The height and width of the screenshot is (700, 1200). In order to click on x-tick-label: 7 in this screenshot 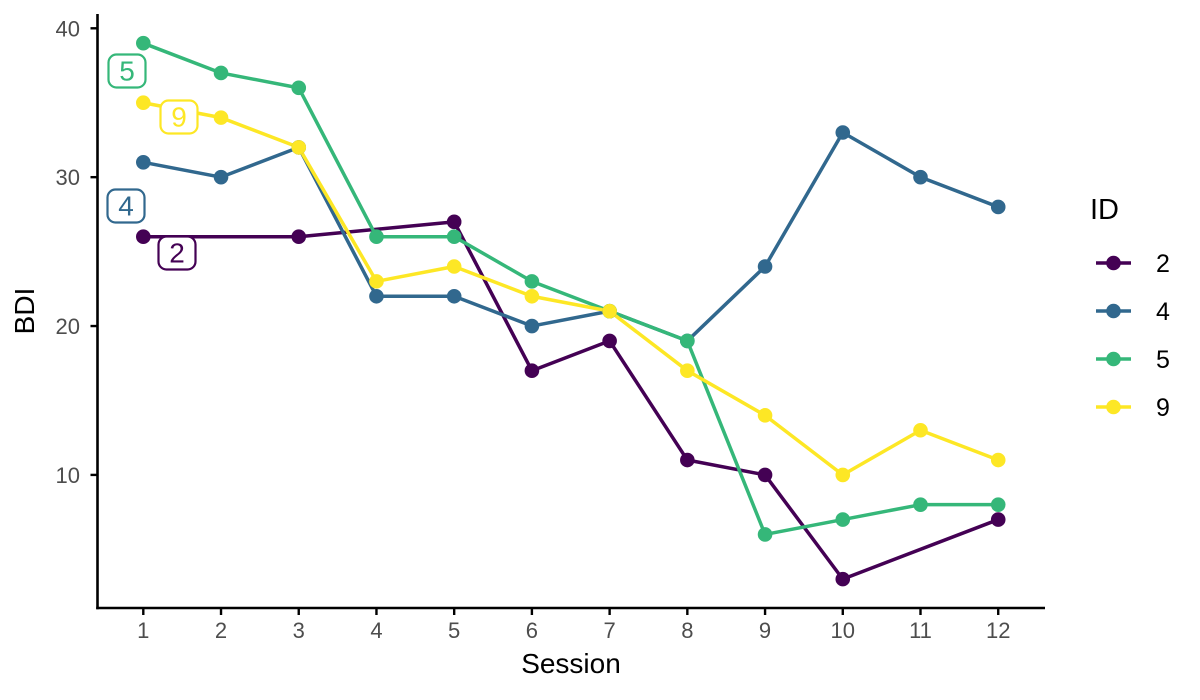, I will do `click(609, 630)`.